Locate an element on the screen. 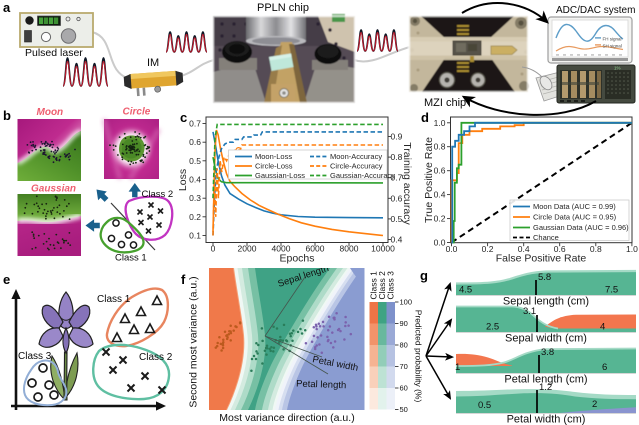  svg-text: Petal length (cm) is located at coordinates (545, 380).